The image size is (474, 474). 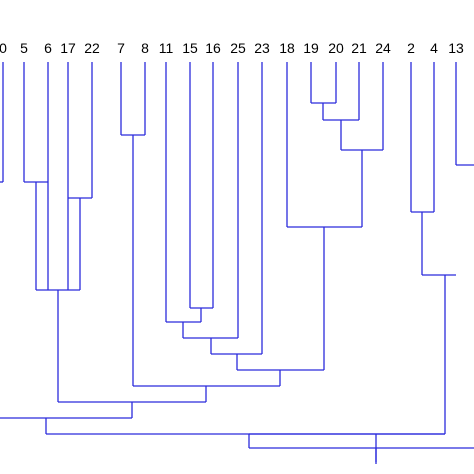 What do you see at coordinates (92, 48) in the screenshot?
I see `leaf-label: 22` at bounding box center [92, 48].